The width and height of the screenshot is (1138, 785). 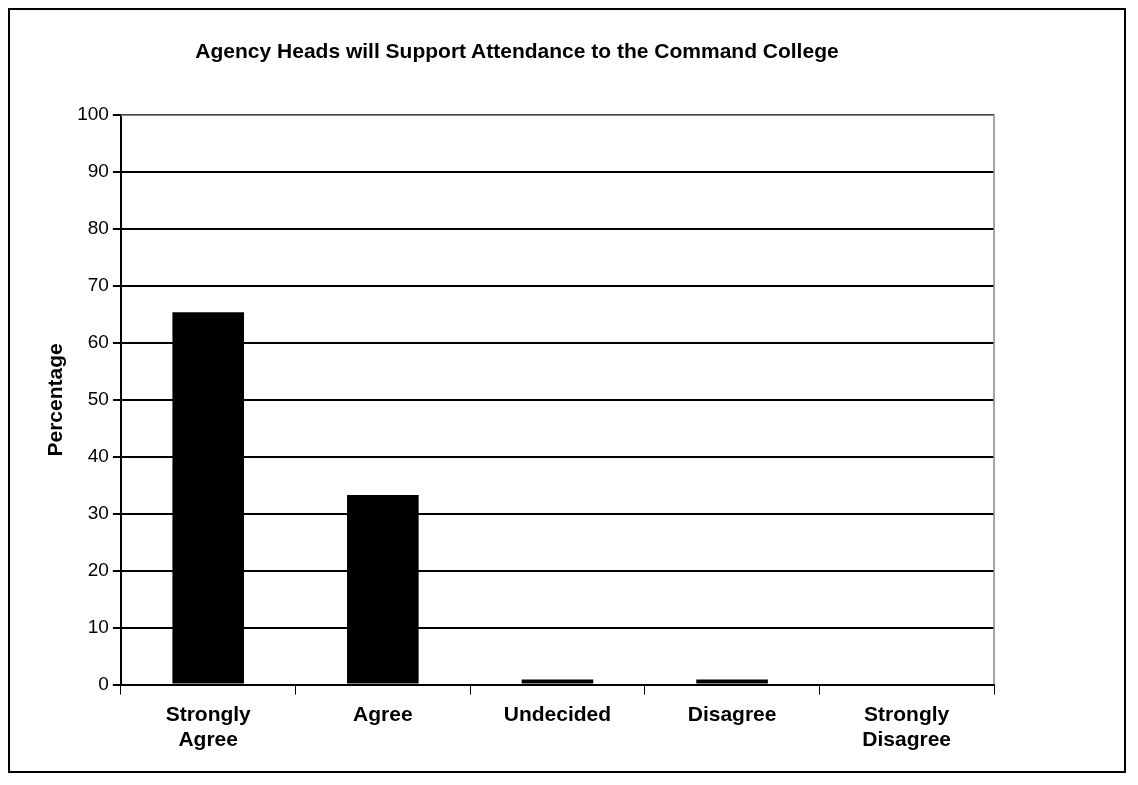 I want to click on y-tick-label: 90, so click(x=98, y=171).